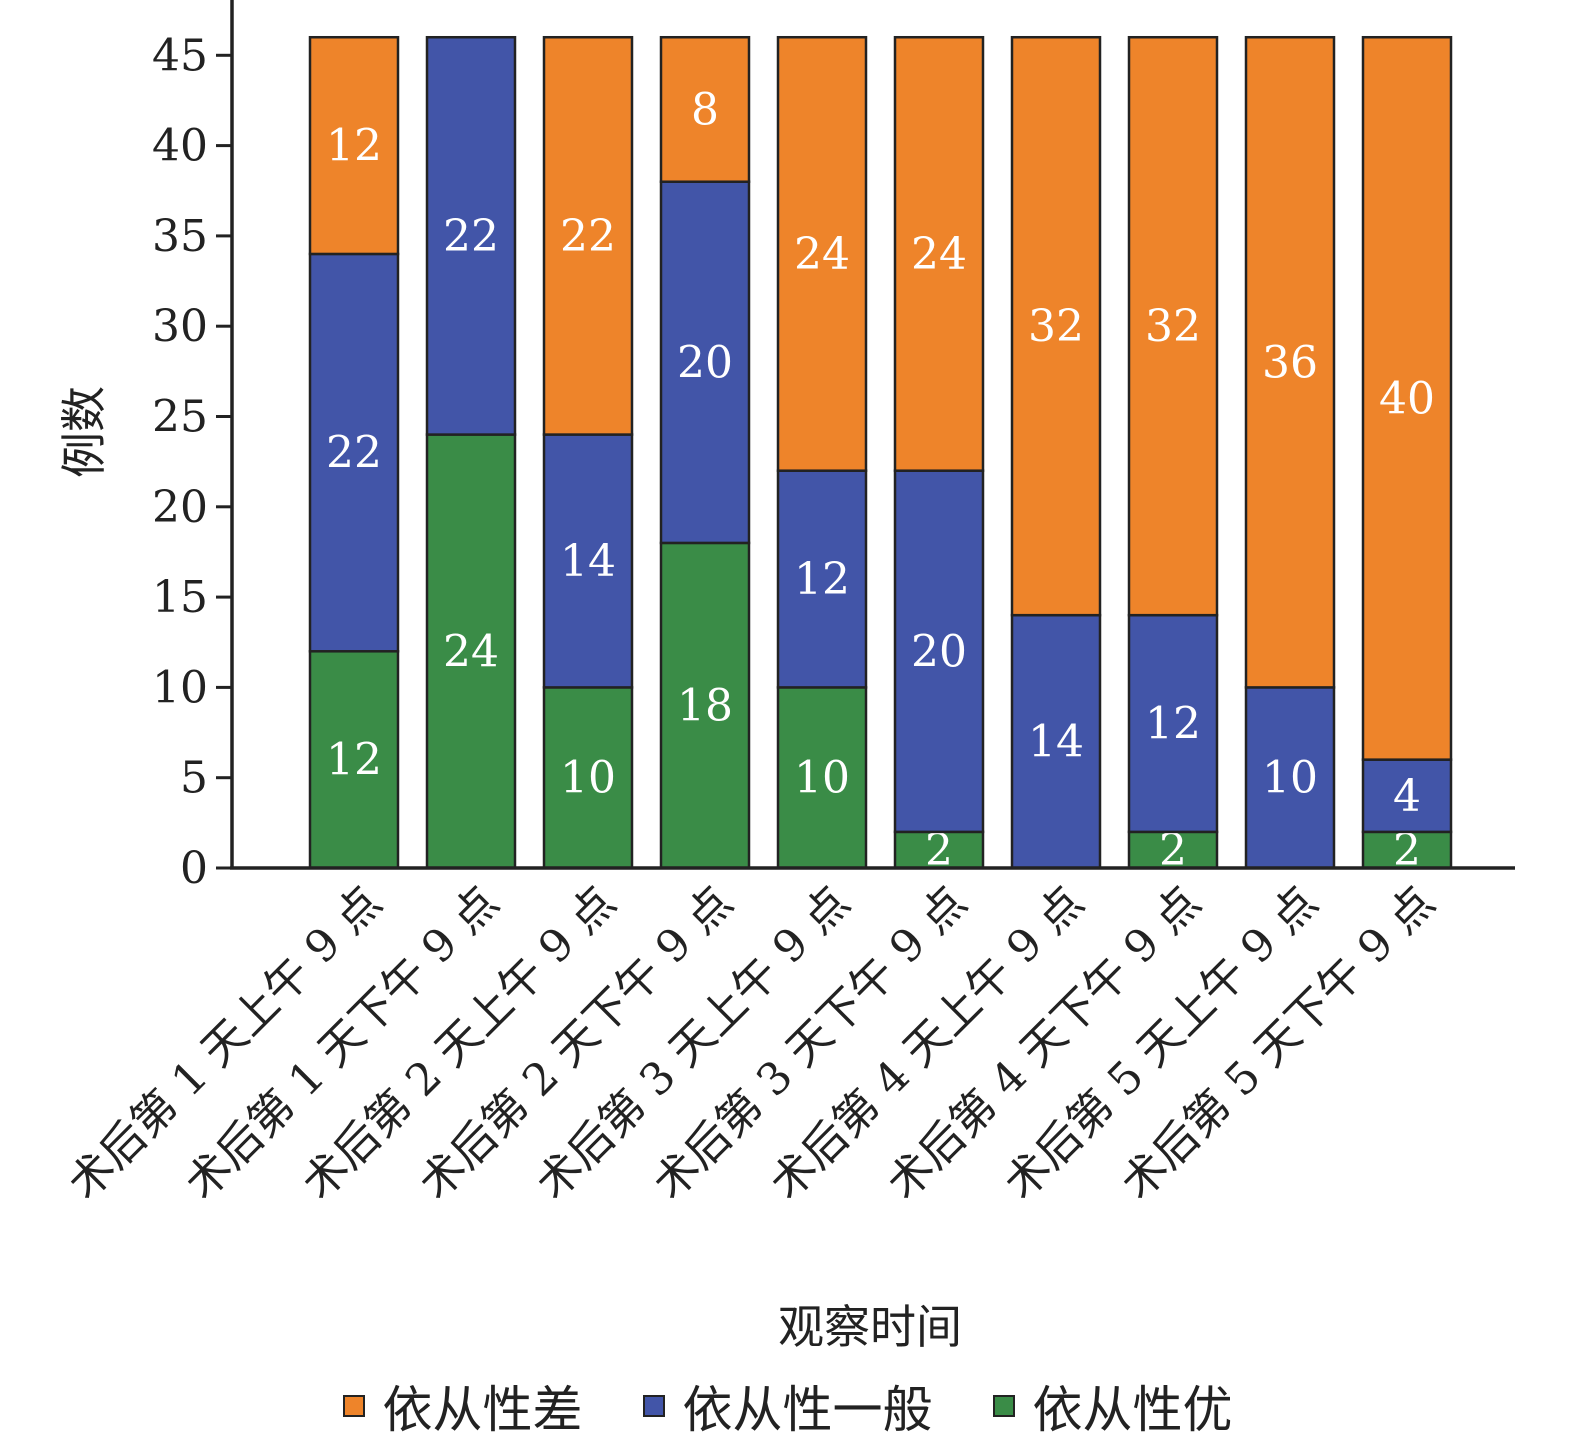  I want to click on legend-item: 依从性优, so click(1112, 1406).